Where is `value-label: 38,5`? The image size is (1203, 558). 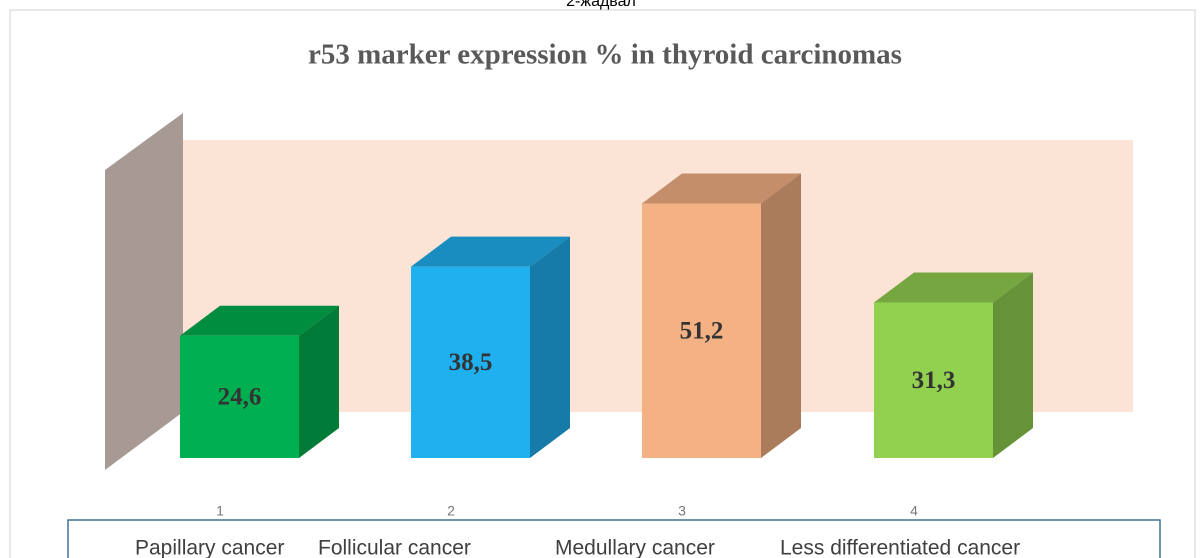
value-label: 38,5 is located at coordinates (471, 362).